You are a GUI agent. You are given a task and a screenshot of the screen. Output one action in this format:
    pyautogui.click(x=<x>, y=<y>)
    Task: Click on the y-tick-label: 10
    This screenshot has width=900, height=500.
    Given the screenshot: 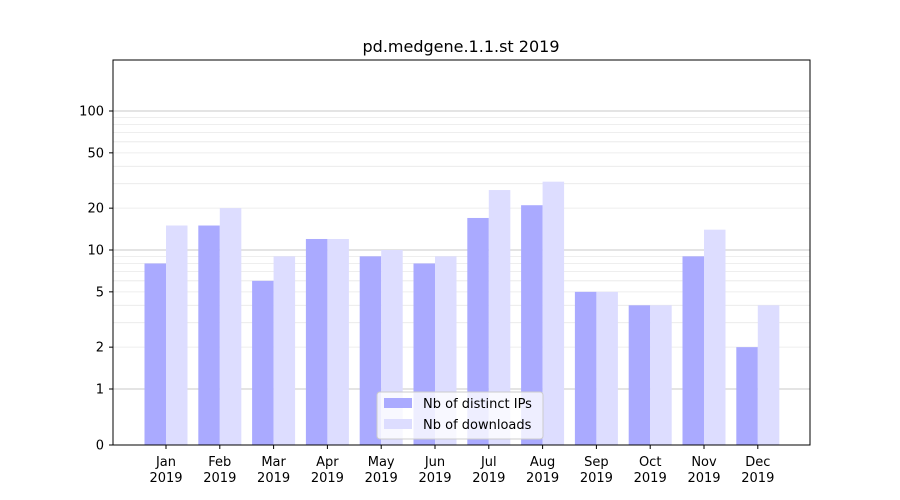 What is the action you would take?
    pyautogui.click(x=95, y=251)
    